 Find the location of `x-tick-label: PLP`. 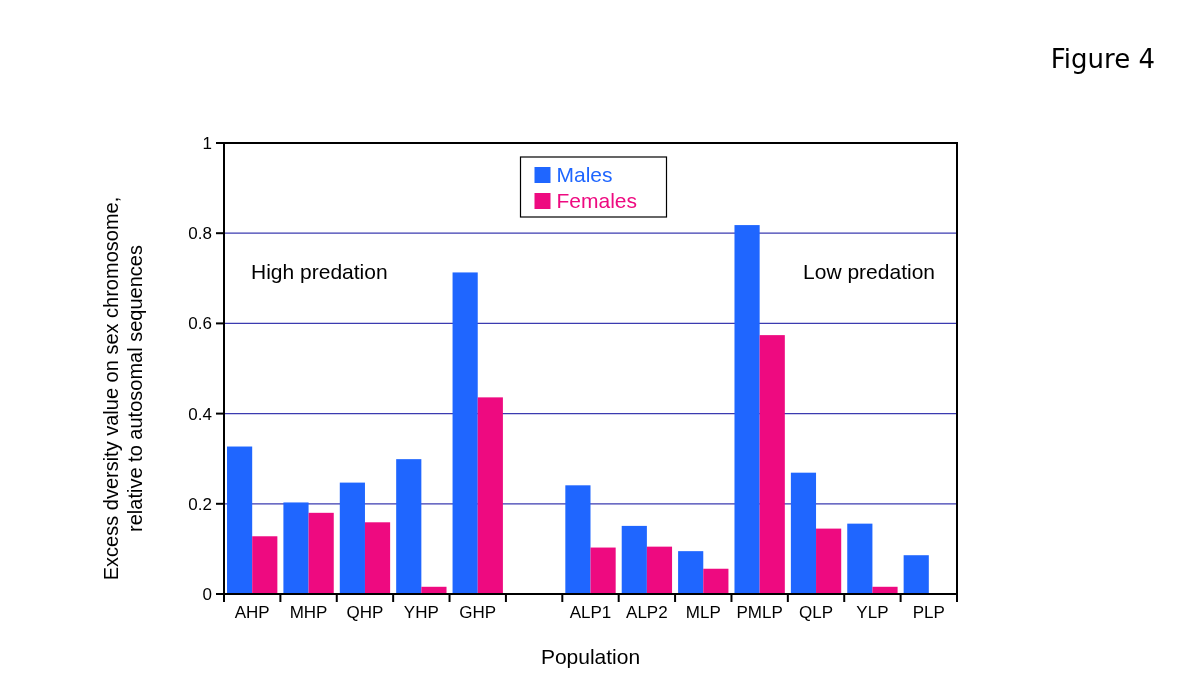

x-tick-label: PLP is located at coordinates (928, 612).